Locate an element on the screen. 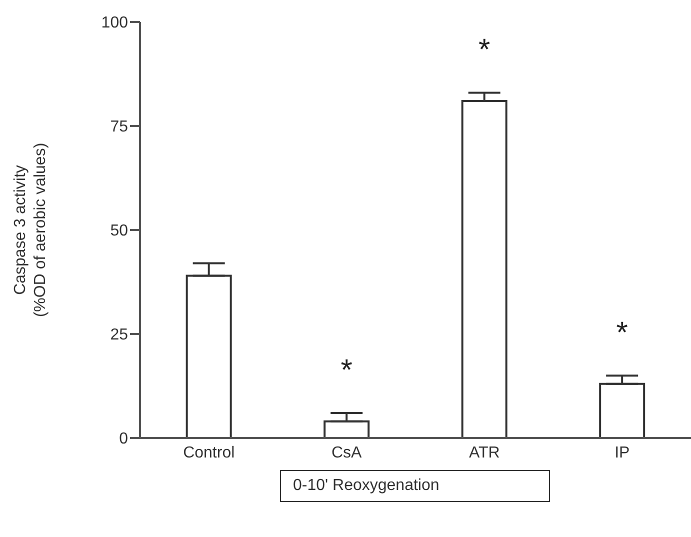 Image resolution: width=691 pixels, height=537 pixels. x-tick-label: ATR is located at coordinates (484, 453).